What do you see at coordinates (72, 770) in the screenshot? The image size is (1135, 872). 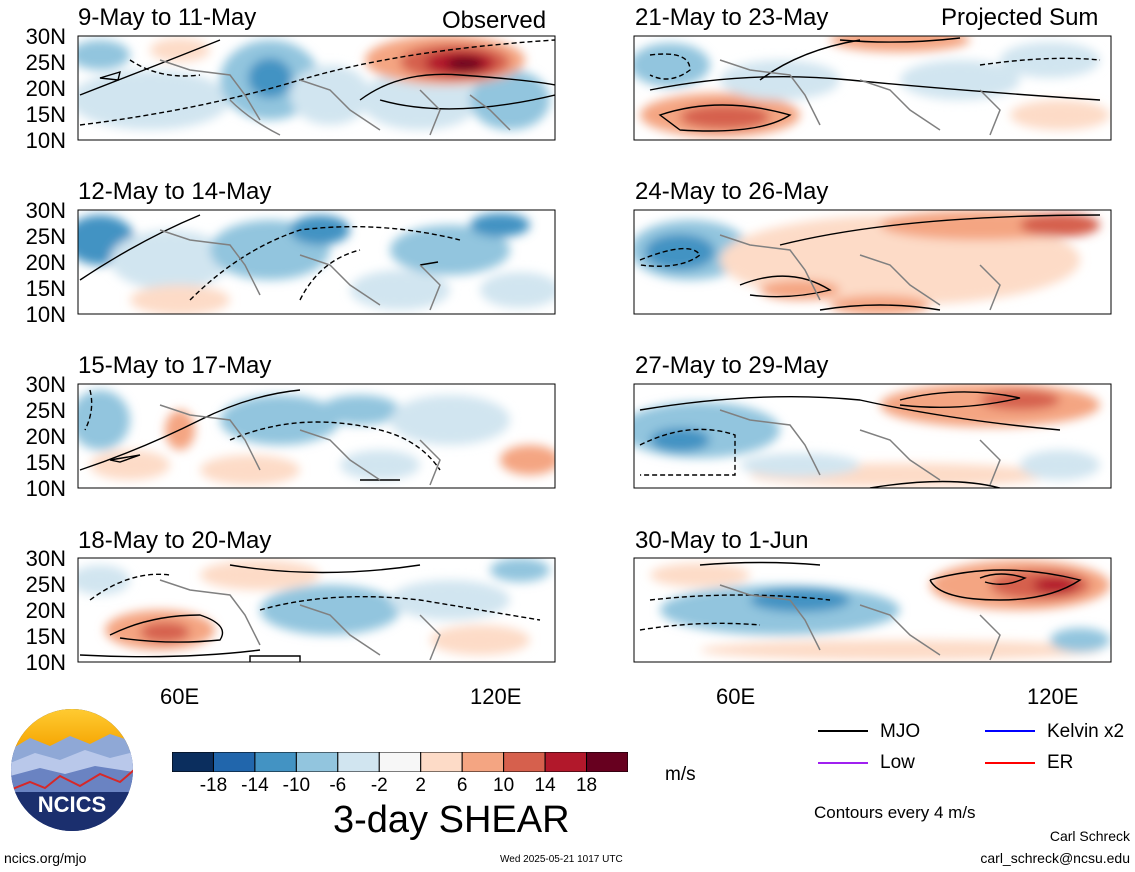 I see `ncics-logo: NCICS` at bounding box center [72, 770].